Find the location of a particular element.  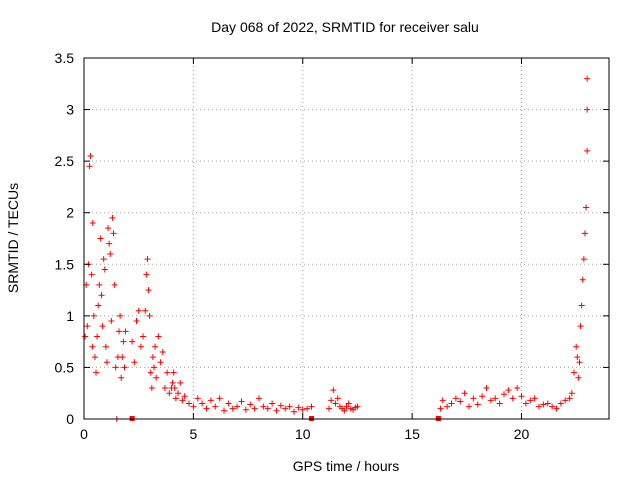

x-tick-label: 10 is located at coordinates (303, 434).